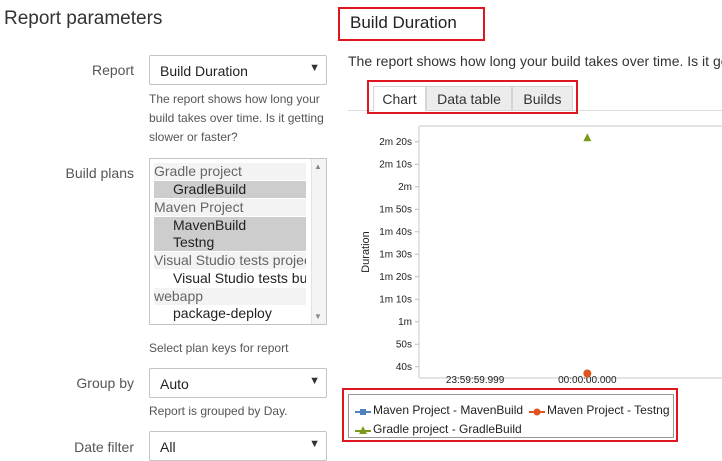 Image resolution: width=722 pixels, height=461 pixels. Describe the element at coordinates (219, 348) in the screenshot. I see `build-plans-help: Select plan keys for report` at that location.